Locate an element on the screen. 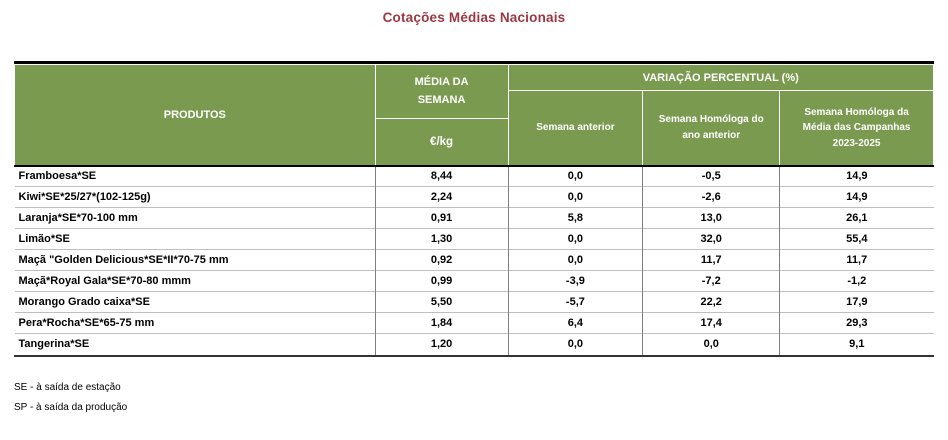 The height and width of the screenshot is (440, 948). header-variacao-percentual: VARIAÇÃO PERCENTUAL (%) is located at coordinates (720, 77).